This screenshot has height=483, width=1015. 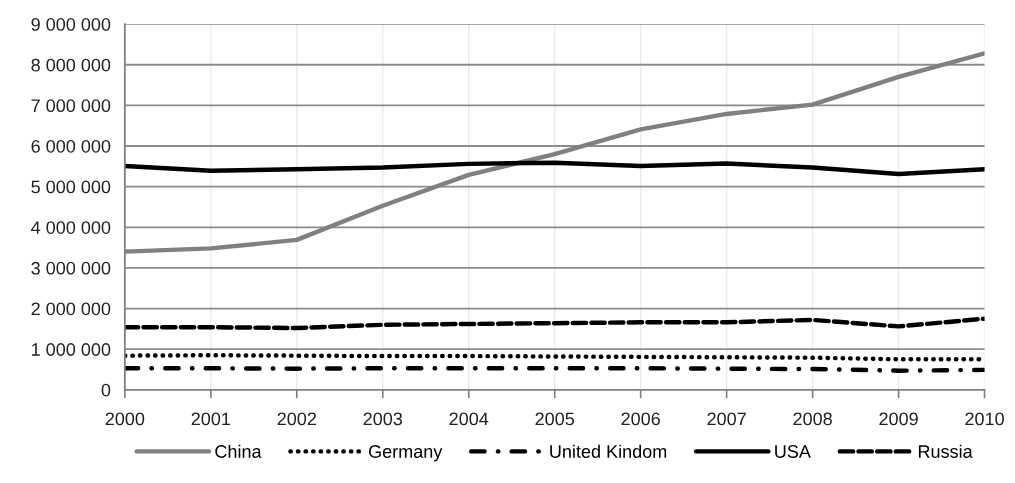 What do you see at coordinates (71, 309) in the screenshot?
I see `y-tick-label: 2 000 000` at bounding box center [71, 309].